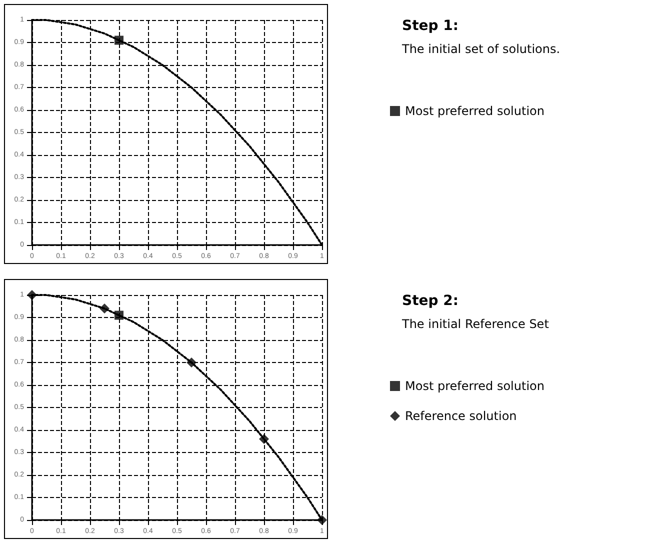 The image size is (646, 559). Describe the element at coordinates (461, 416) in the screenshot. I see `legend-label: Reference solution` at that location.